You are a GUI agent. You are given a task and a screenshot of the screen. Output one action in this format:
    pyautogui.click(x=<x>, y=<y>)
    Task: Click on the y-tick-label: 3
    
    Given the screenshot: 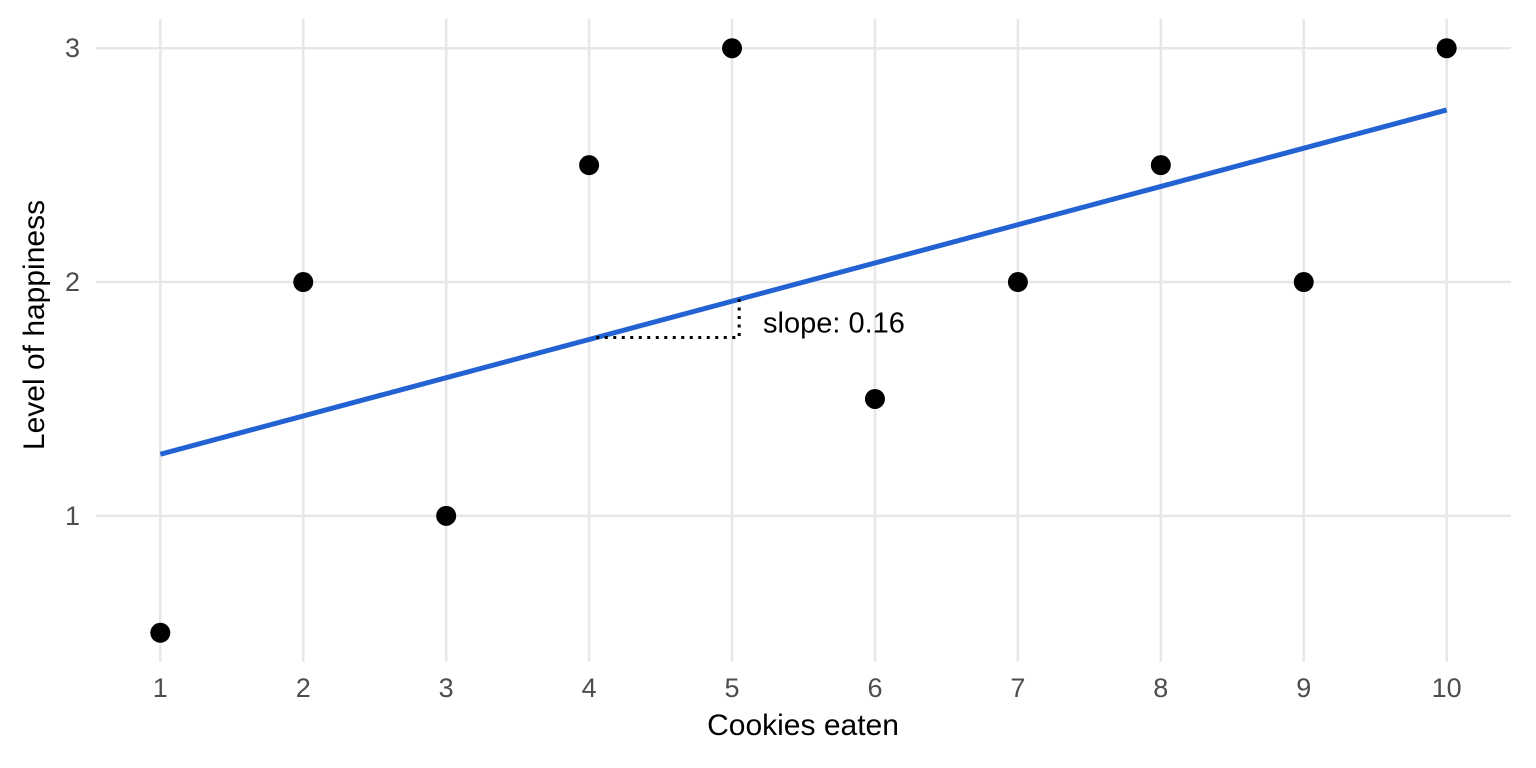 What is the action you would take?
    pyautogui.click(x=72, y=48)
    